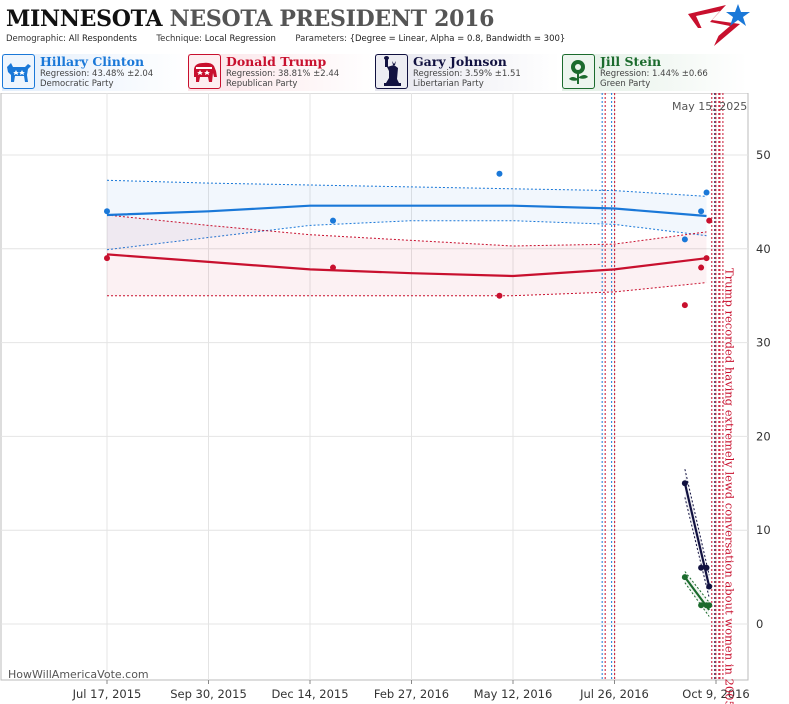 Image resolution: width=789 pixels, height=704 pixels. Describe the element at coordinates (77, 84) in the screenshot. I see `candidate-party: Democratic Party` at that location.